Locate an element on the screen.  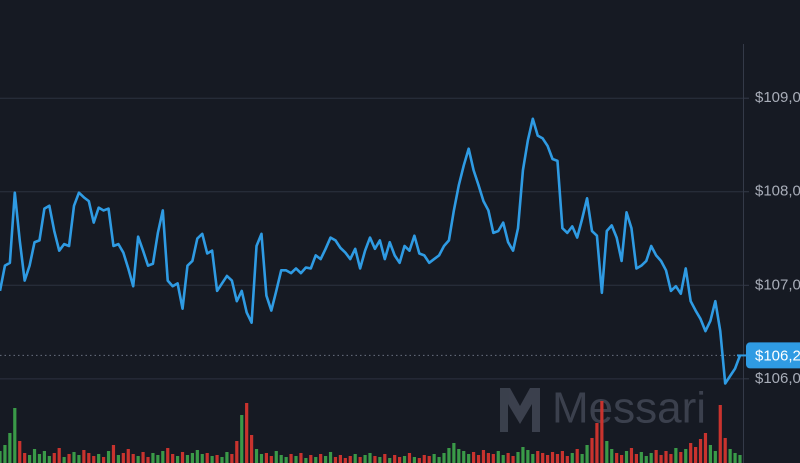
watermark-text: Messari is located at coordinates (629, 408).